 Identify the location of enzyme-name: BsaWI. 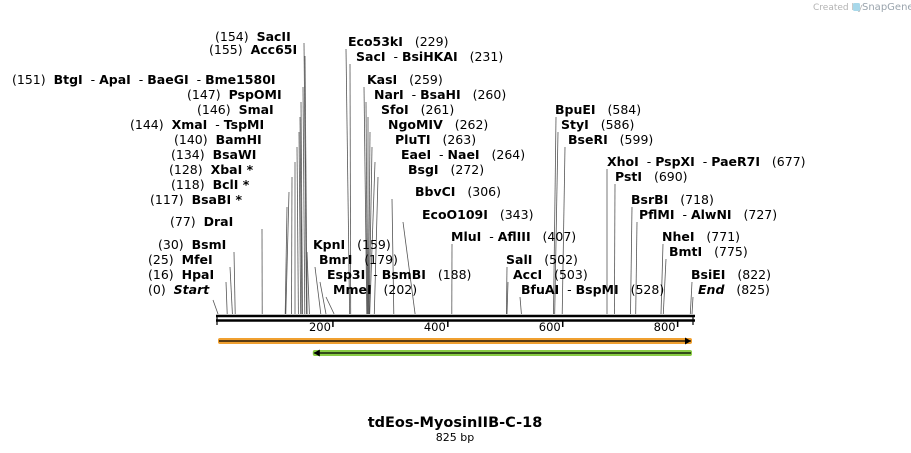
(235, 154).